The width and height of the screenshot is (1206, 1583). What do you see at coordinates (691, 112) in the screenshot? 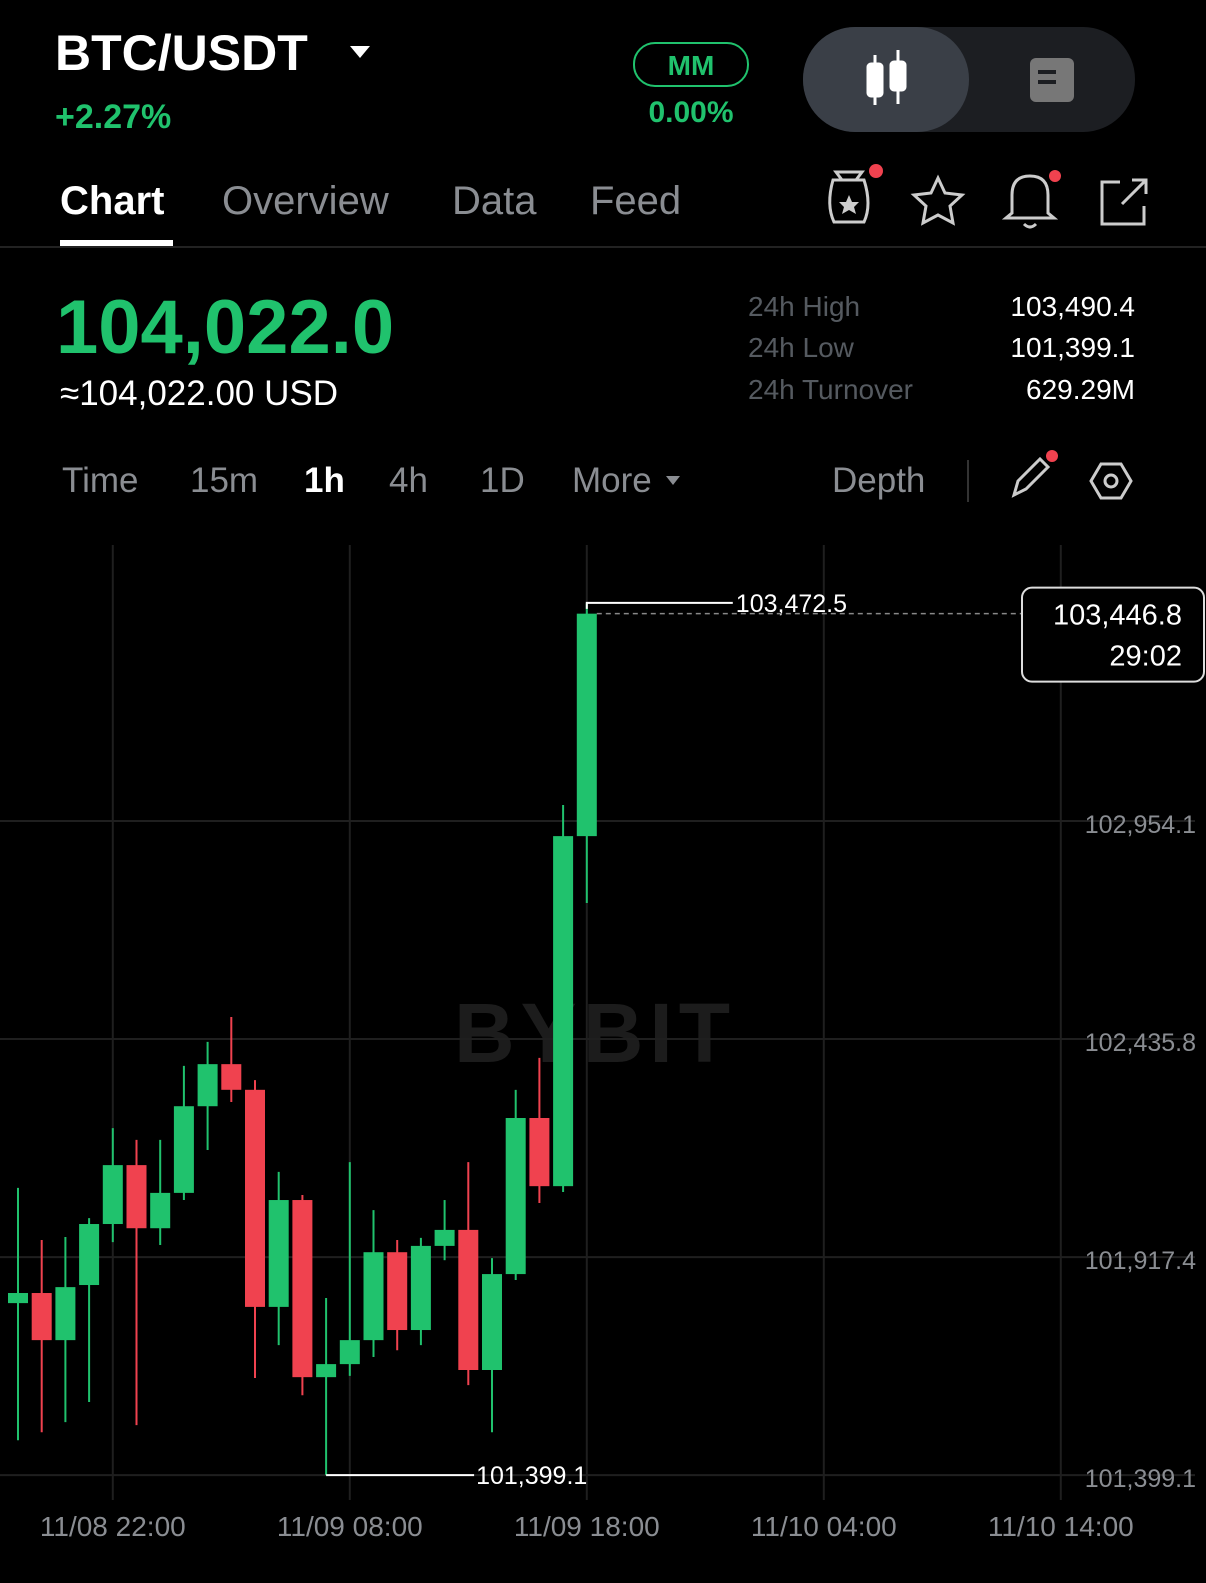
I see `mm-value: 0.00%` at bounding box center [691, 112].